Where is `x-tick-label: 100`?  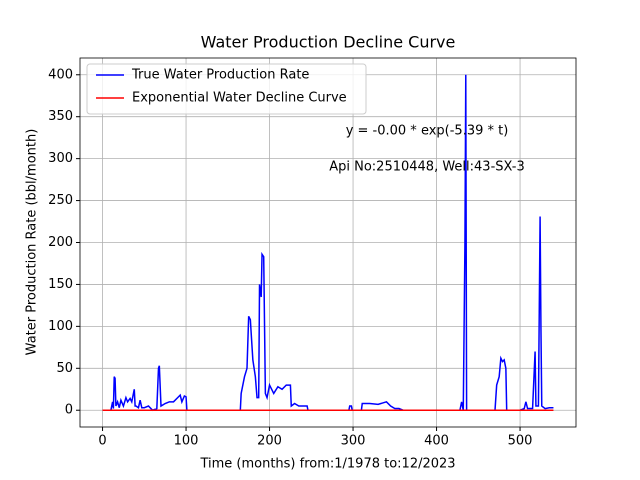
x-tick-label: 100 is located at coordinates (186, 441).